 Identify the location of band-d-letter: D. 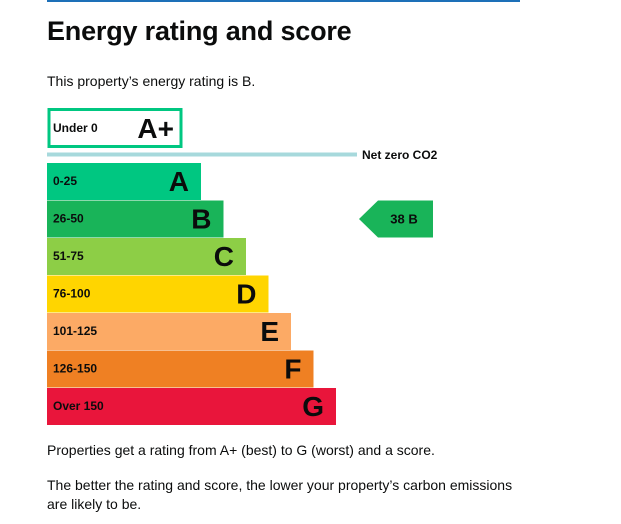
(246, 294).